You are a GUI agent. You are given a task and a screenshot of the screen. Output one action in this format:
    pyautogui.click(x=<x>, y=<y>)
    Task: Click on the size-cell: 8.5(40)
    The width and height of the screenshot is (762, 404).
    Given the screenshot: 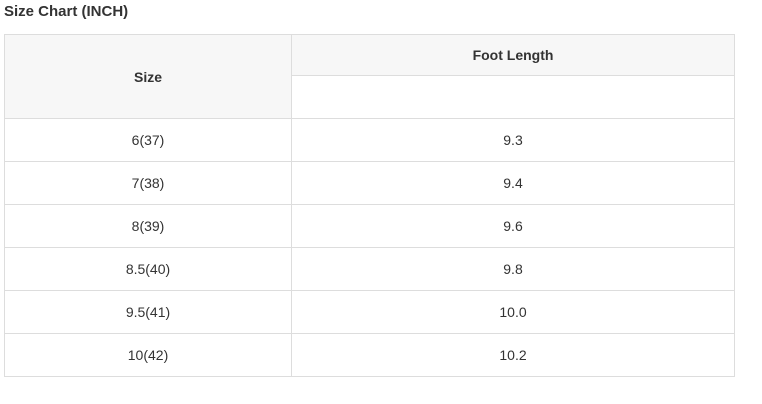 What is the action you would take?
    pyautogui.click(x=148, y=269)
    